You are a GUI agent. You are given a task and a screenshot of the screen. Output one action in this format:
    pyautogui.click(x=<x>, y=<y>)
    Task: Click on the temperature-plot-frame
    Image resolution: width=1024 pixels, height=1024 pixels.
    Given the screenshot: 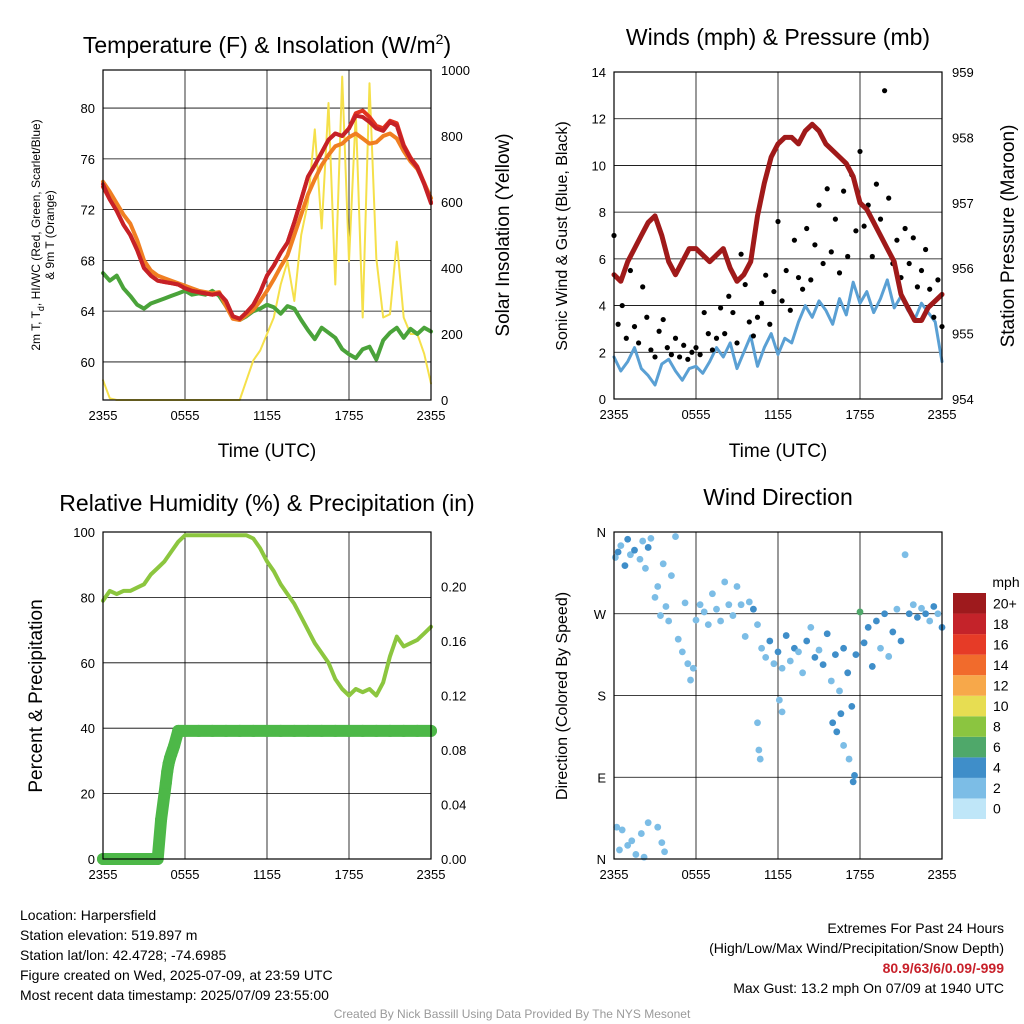 What is the action you would take?
    pyautogui.click(x=267, y=235)
    